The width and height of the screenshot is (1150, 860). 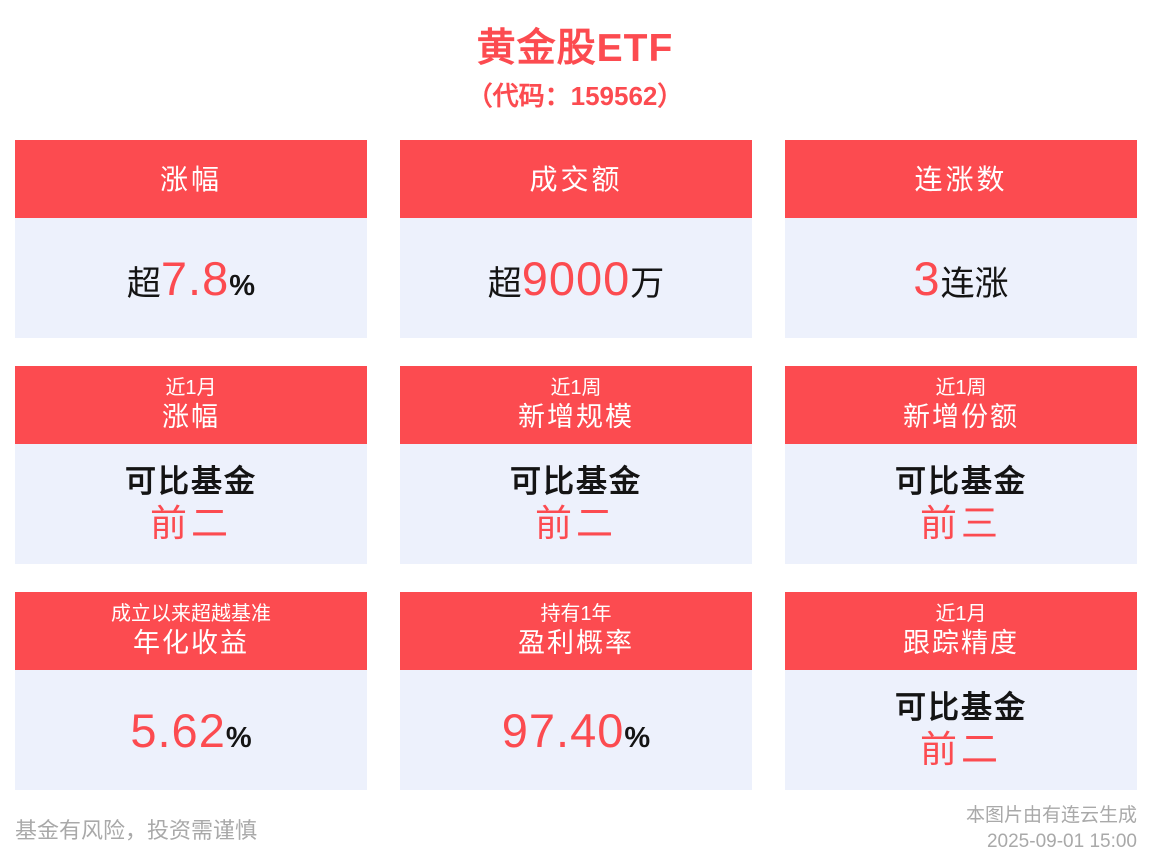 I want to click on card-body: 超 9000 万, so click(x=576, y=278).